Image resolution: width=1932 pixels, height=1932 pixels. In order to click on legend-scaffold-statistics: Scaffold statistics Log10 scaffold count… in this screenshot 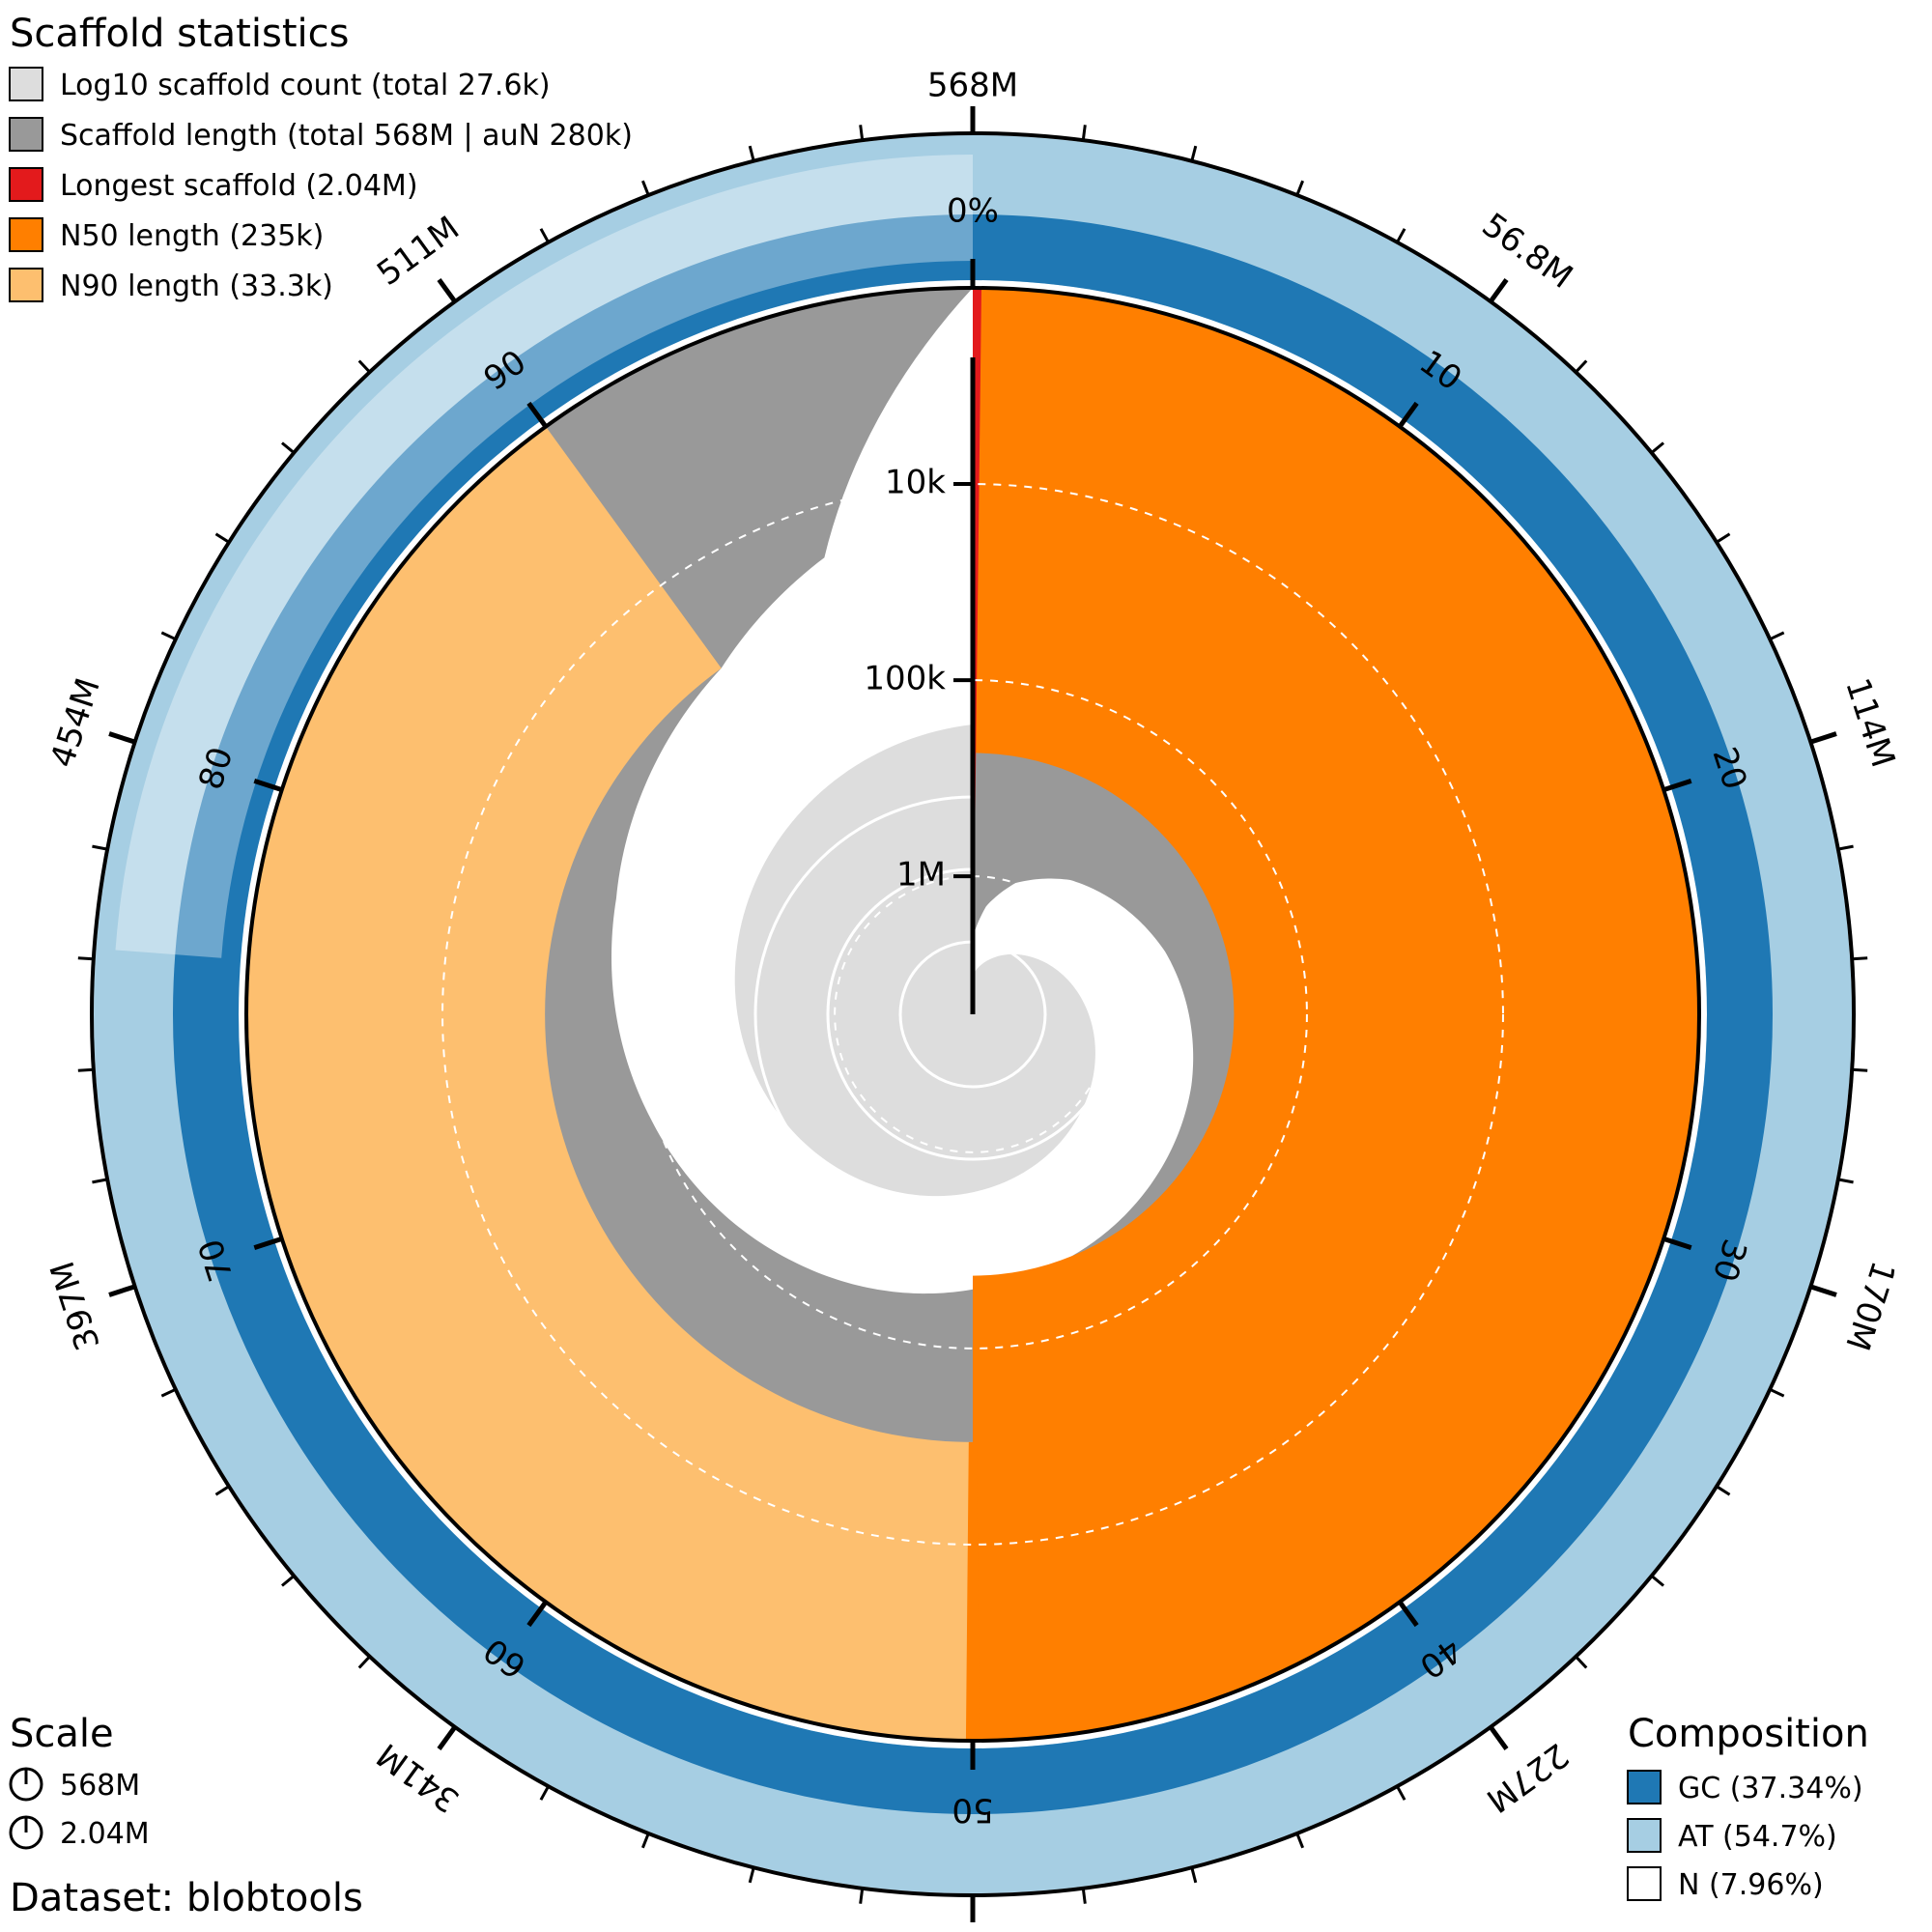, I will do `click(321, 157)`.